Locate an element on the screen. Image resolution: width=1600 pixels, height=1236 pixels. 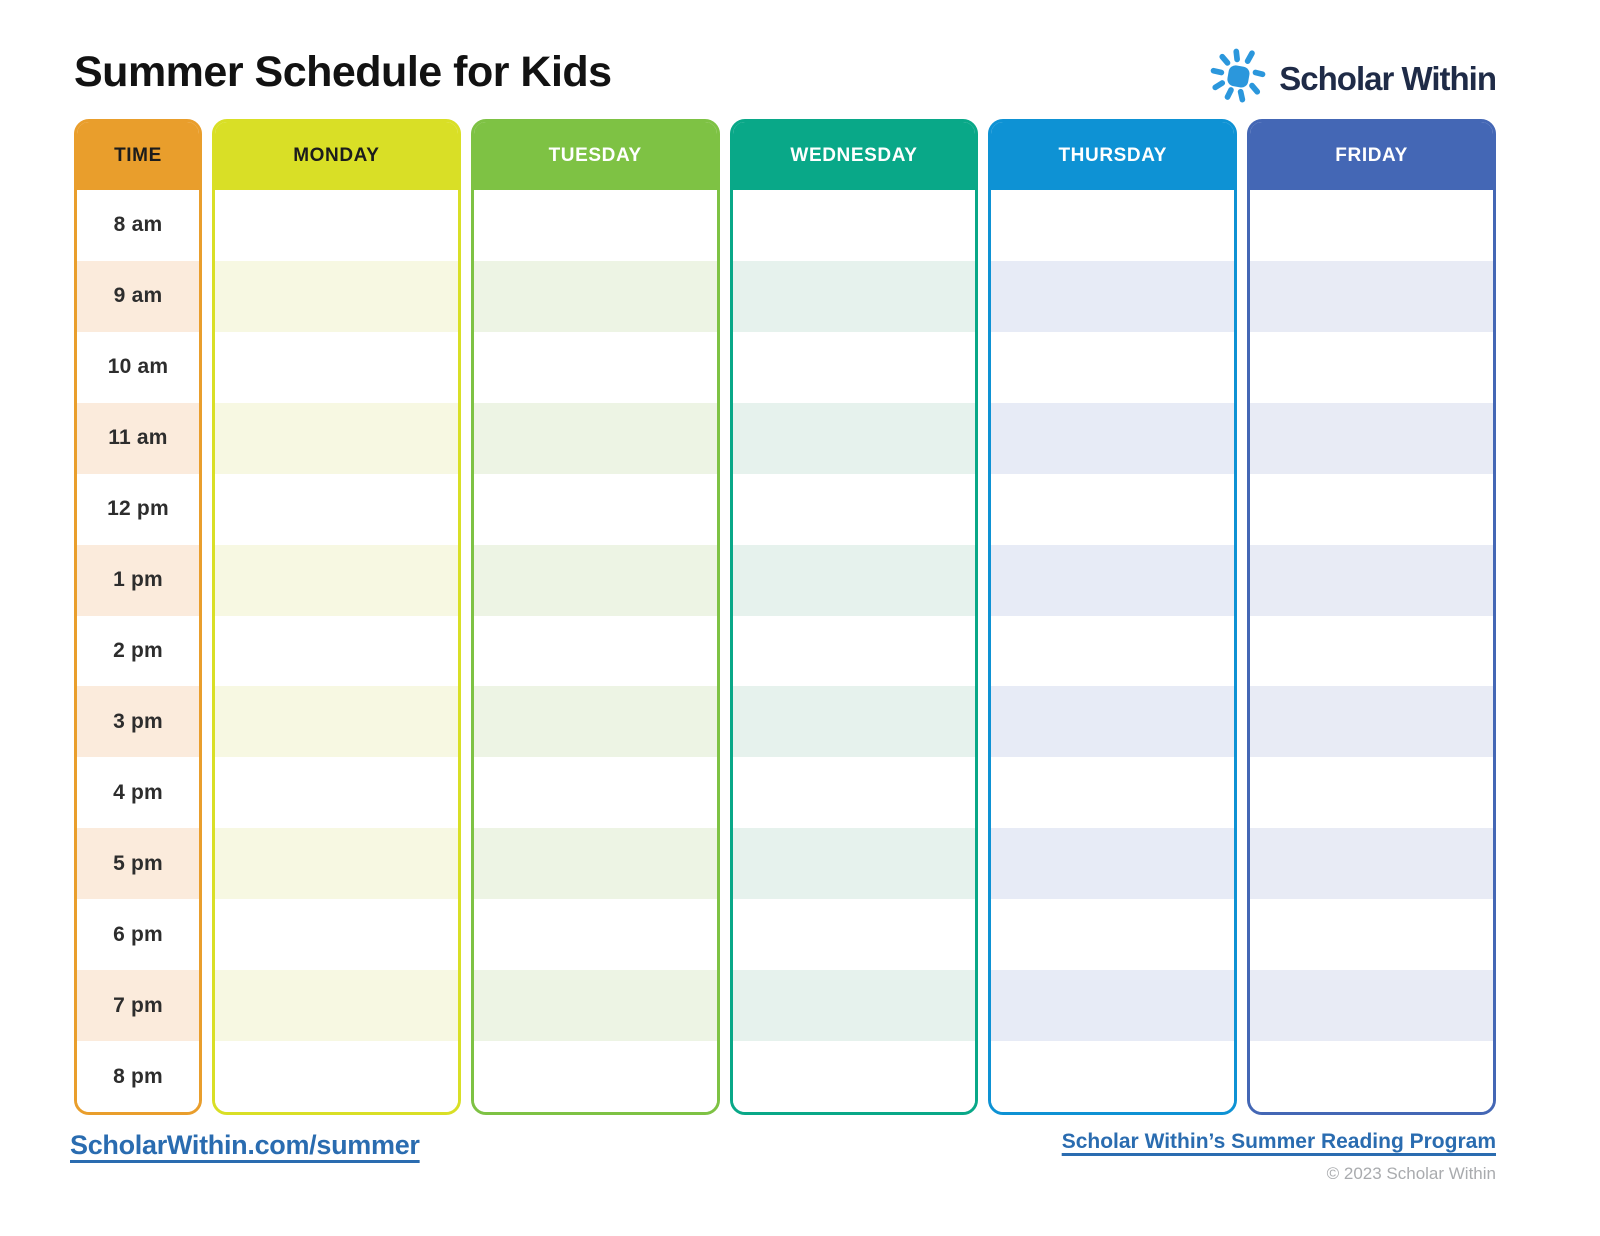
time-label: 3 pm is located at coordinates (138, 722).